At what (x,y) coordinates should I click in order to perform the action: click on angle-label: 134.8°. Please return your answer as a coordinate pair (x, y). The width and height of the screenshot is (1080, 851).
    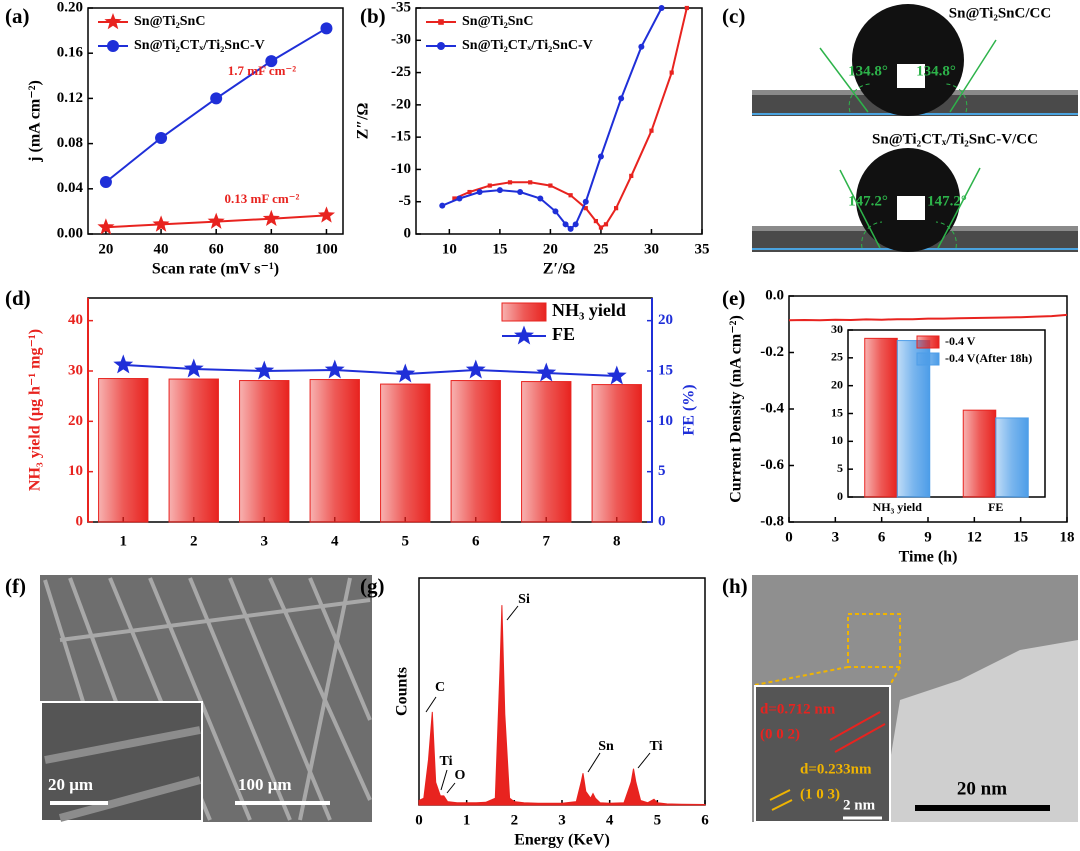
    Looking at the image, I should click on (868, 71).